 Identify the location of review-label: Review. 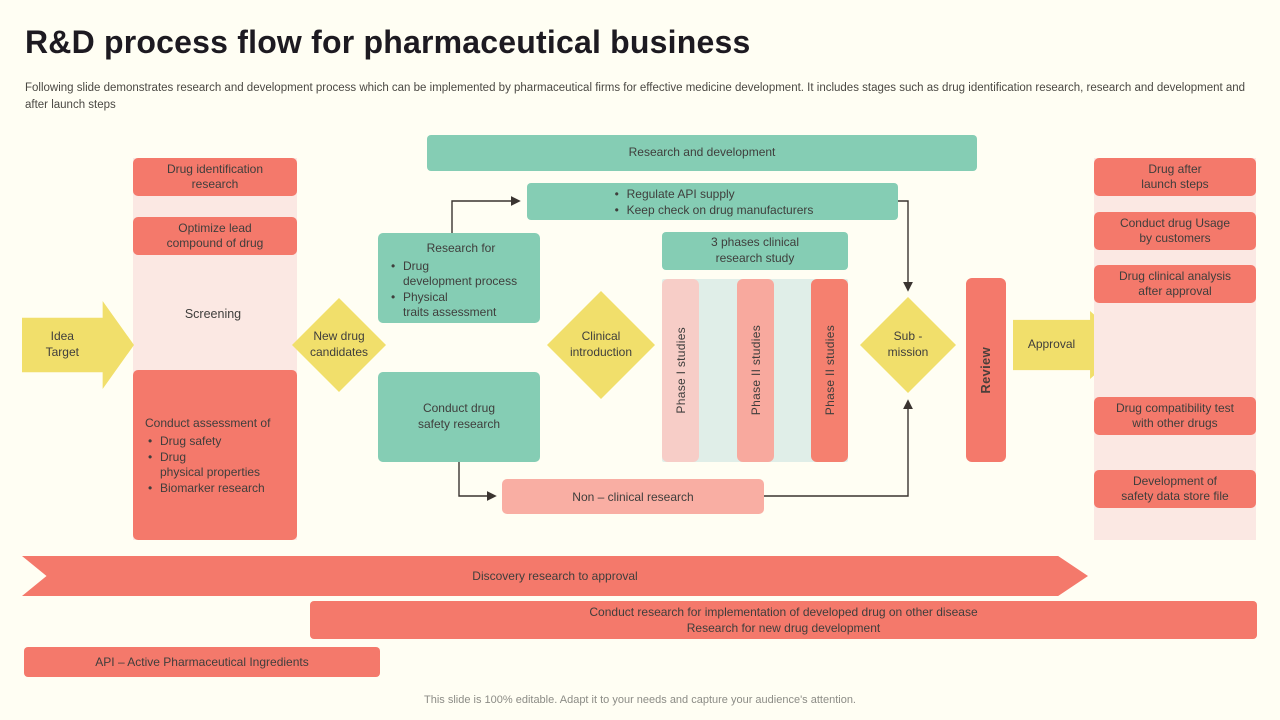
(985, 370).